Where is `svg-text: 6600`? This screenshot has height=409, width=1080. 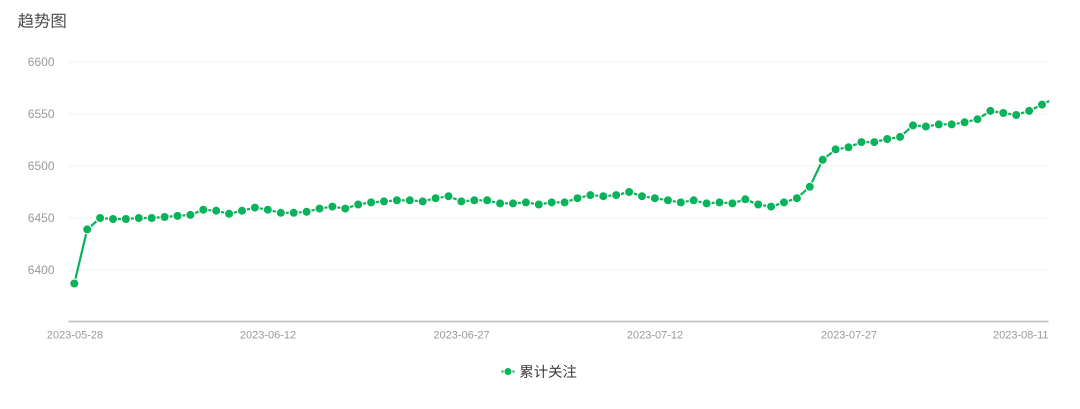 svg-text: 6600 is located at coordinates (41, 62).